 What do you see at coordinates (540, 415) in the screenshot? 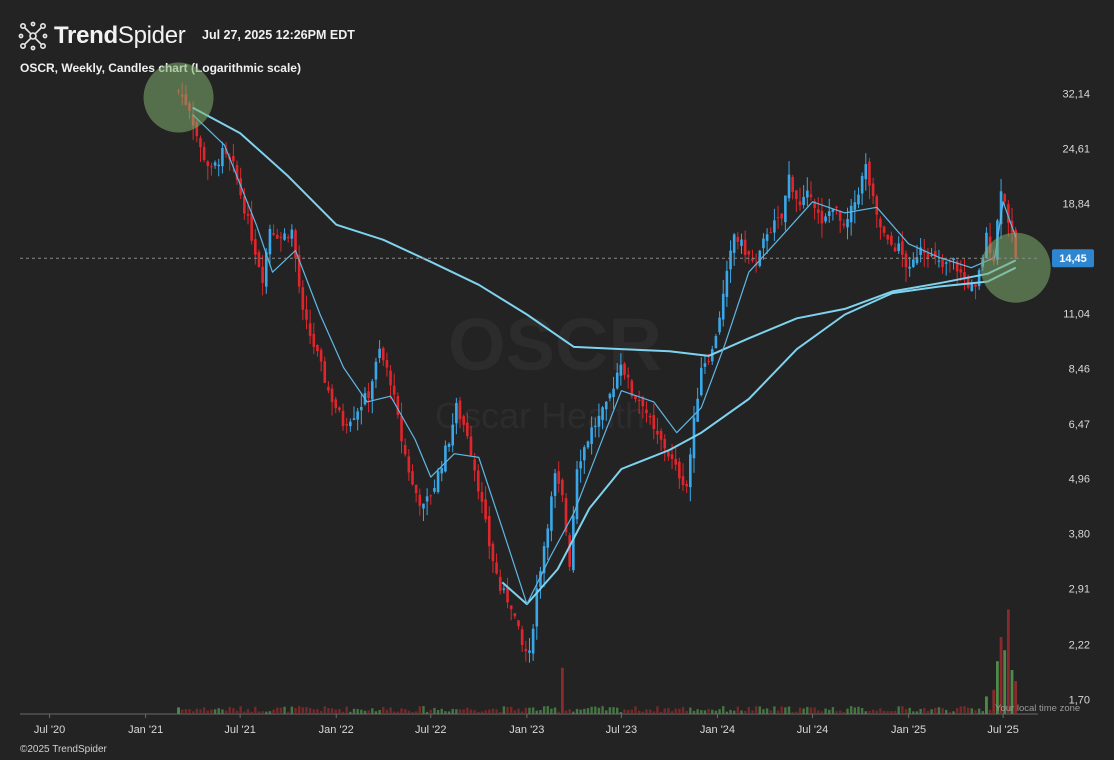
I see `watermark-name: Oscar Health` at bounding box center [540, 415].